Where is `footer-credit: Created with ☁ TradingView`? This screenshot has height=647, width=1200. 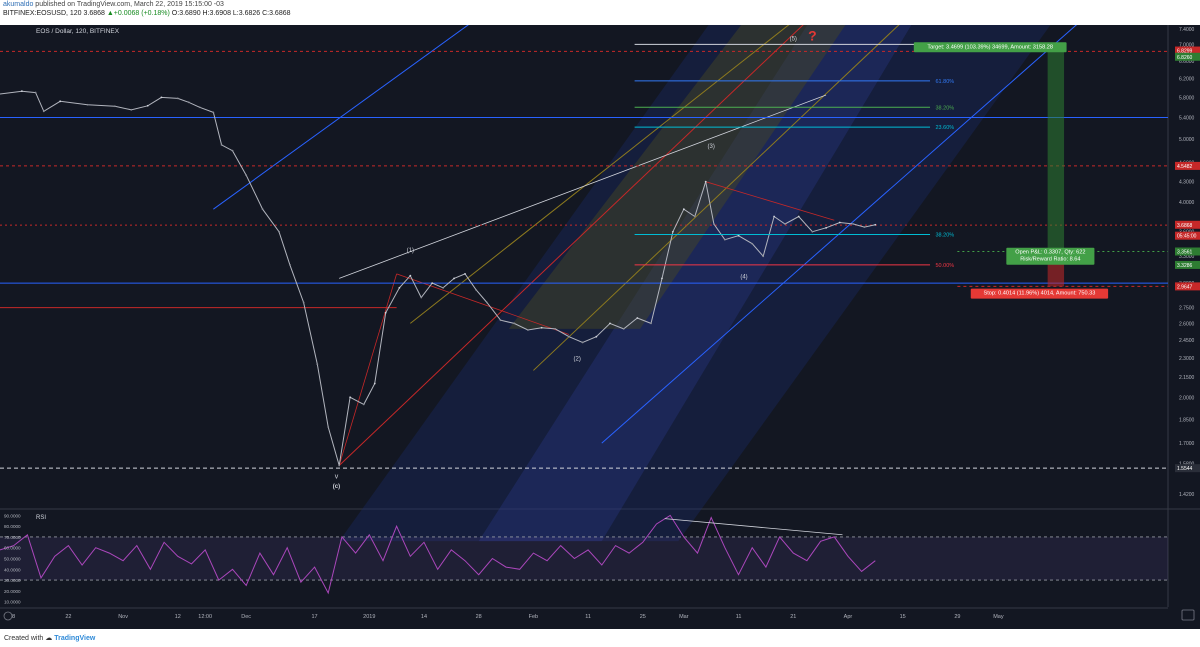 footer-credit: Created with ☁ TradingView is located at coordinates (49, 638).